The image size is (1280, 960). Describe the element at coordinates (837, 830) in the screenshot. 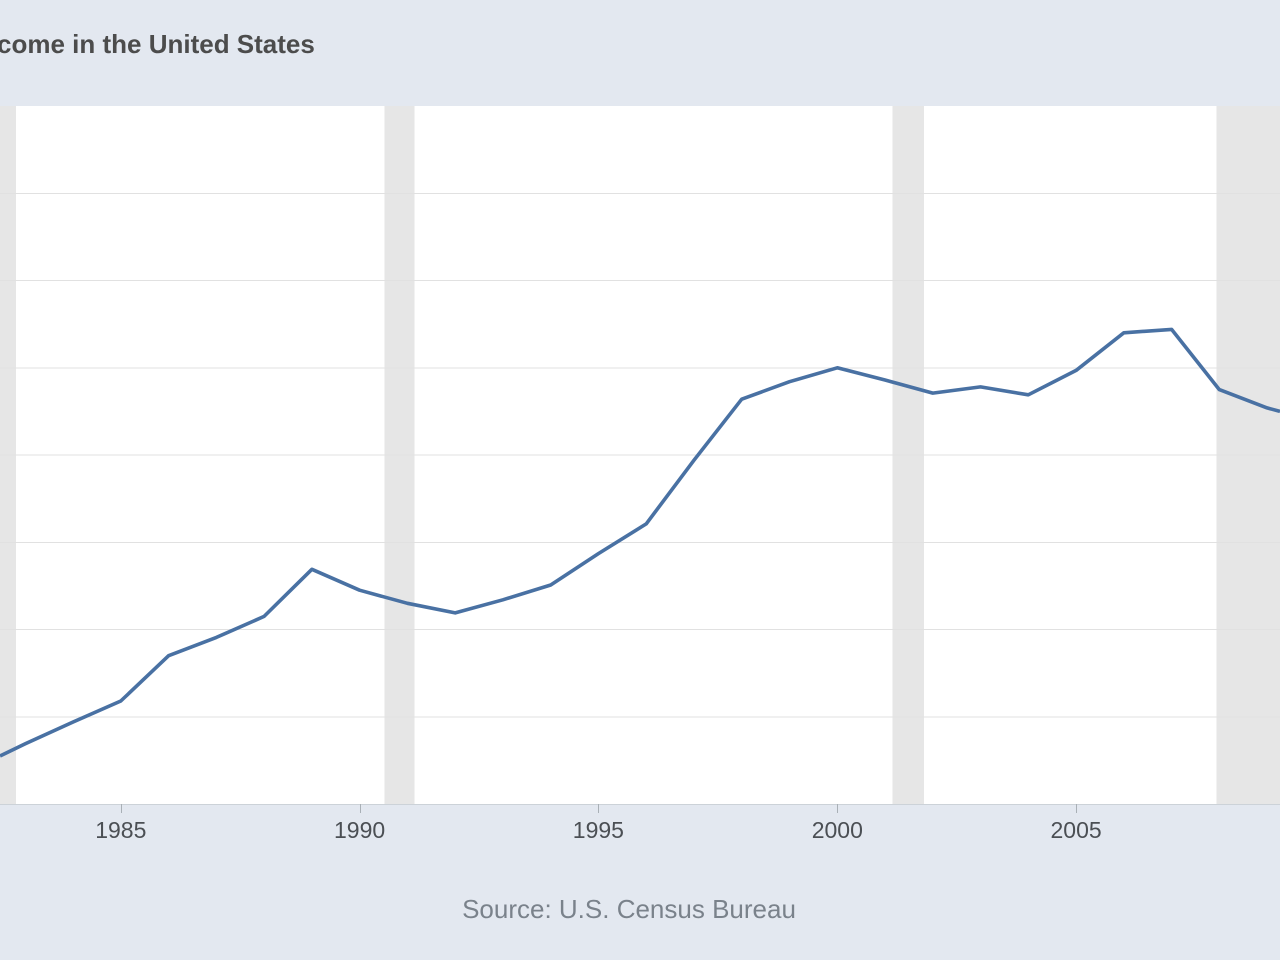

I see `x-axis-tick-label: 2000` at that location.